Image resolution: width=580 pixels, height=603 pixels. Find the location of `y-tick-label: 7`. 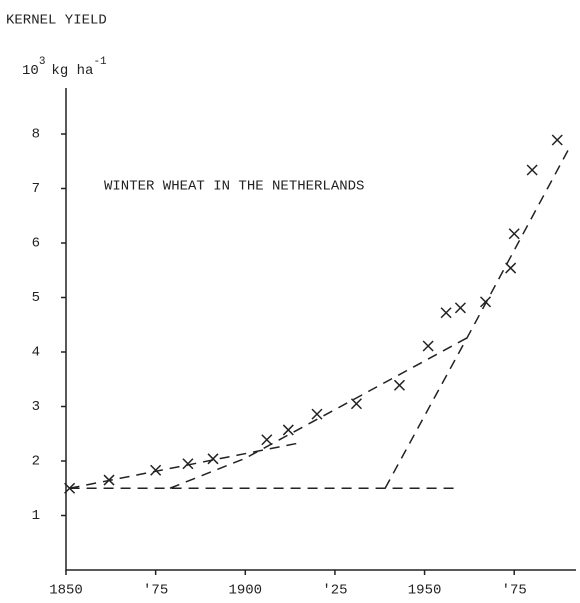

y-tick-label: 7 is located at coordinates (36, 189).